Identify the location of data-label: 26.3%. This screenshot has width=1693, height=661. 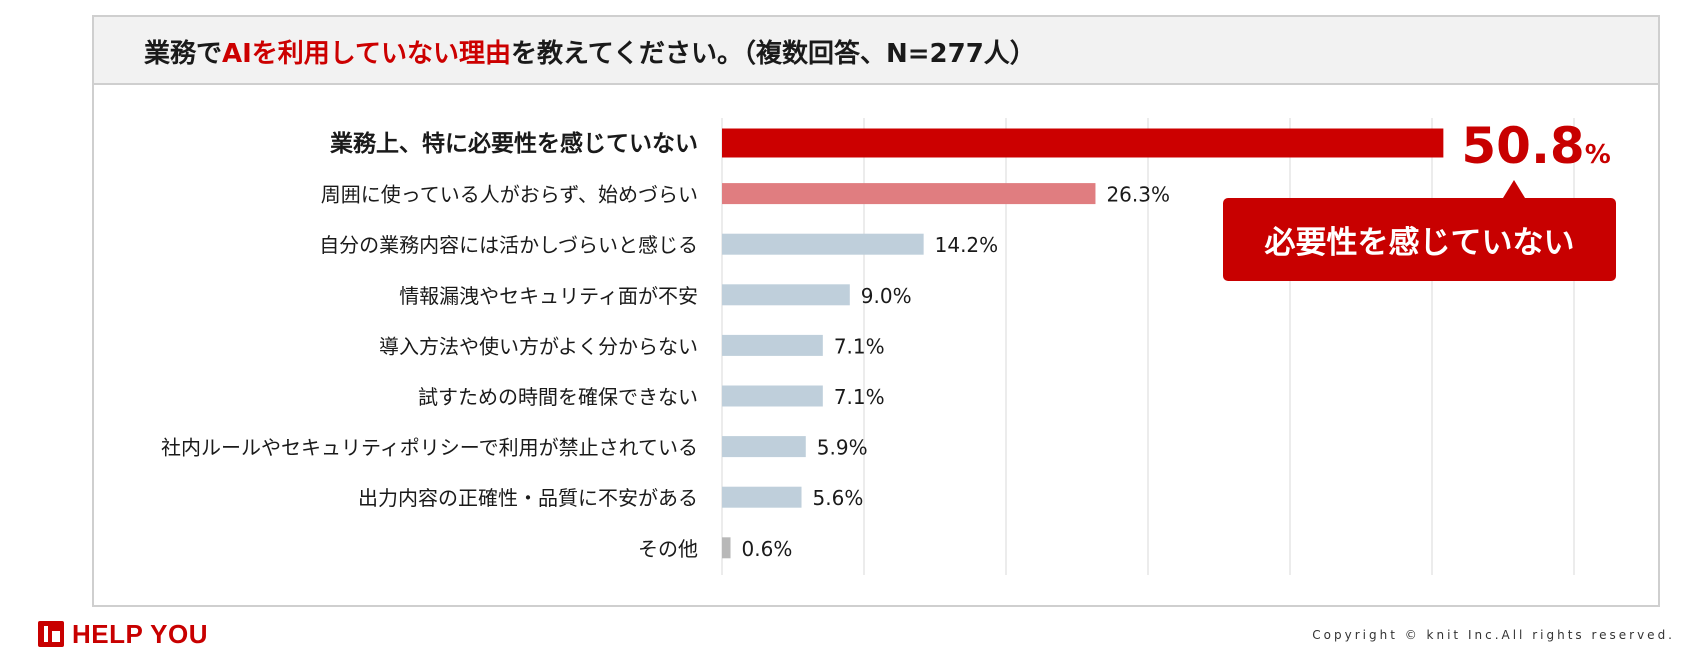
(1138, 195).